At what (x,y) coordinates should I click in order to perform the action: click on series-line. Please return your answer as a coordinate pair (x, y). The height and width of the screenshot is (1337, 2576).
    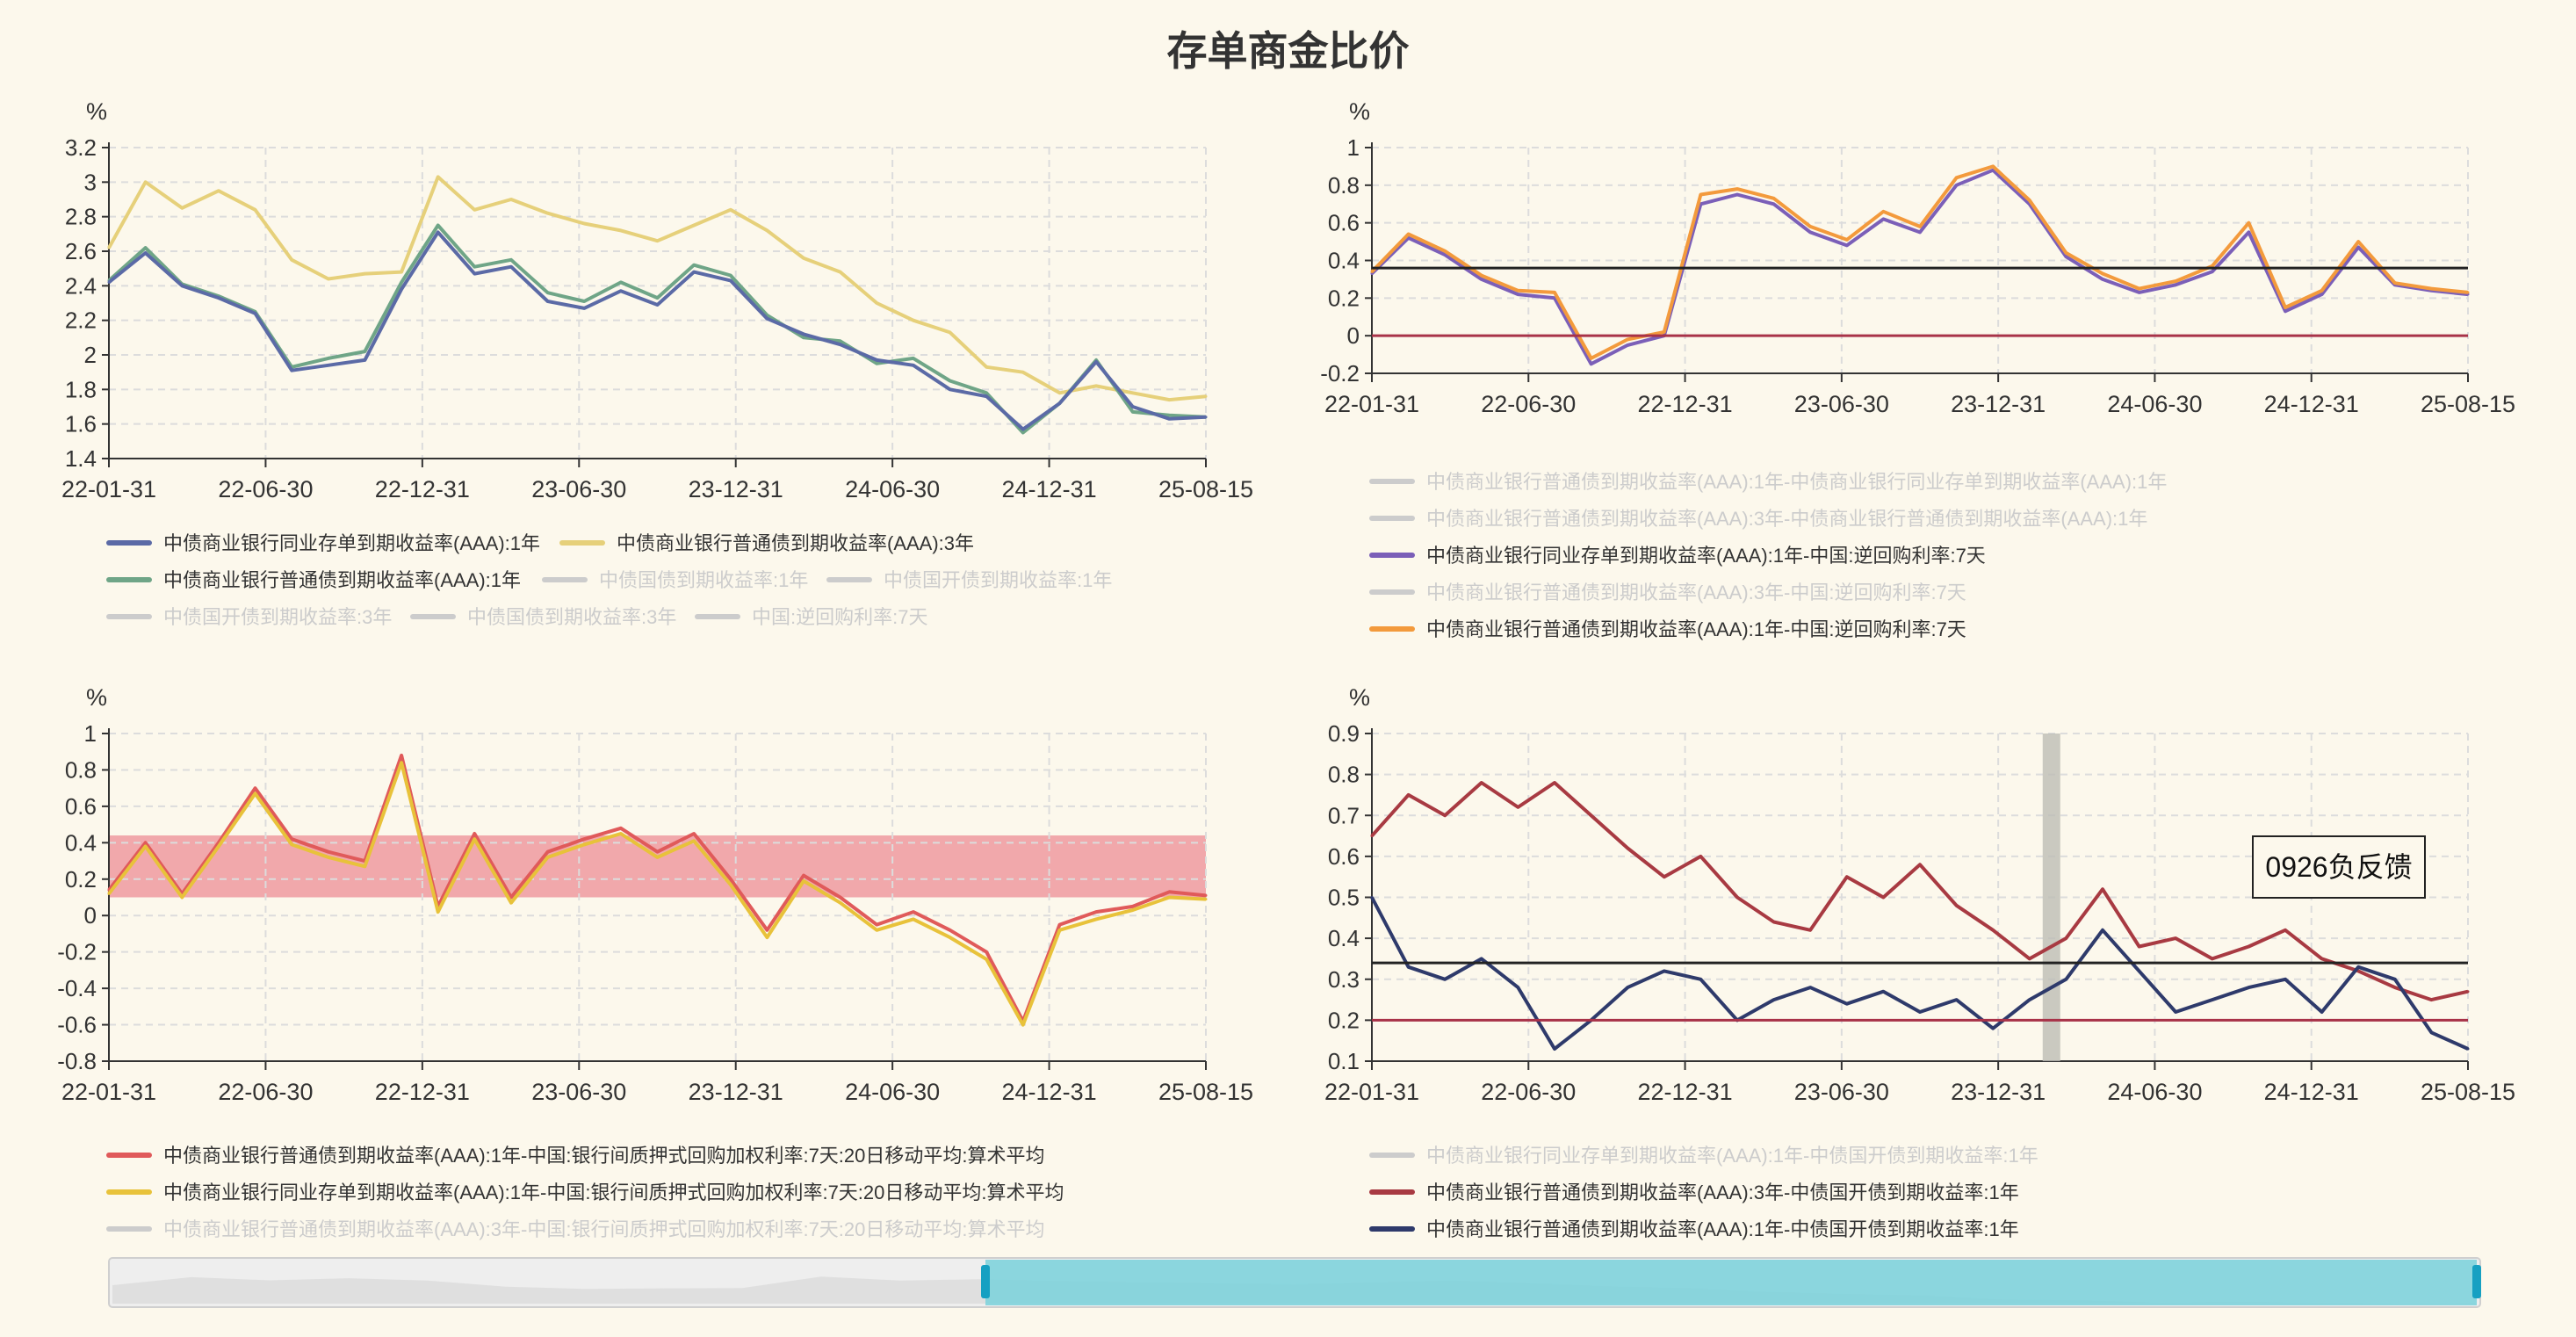
    Looking at the image, I should click on (657, 329).